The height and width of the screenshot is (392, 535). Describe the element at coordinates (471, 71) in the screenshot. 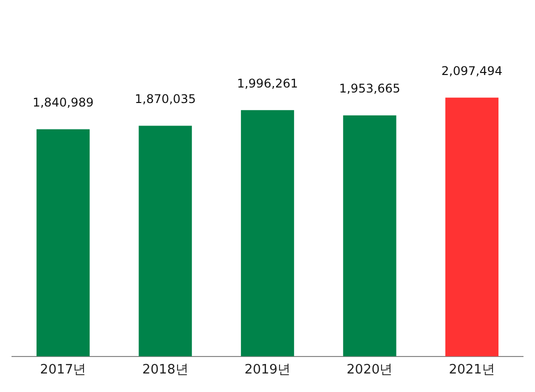

I see `data-label: 2,097,494` at that location.